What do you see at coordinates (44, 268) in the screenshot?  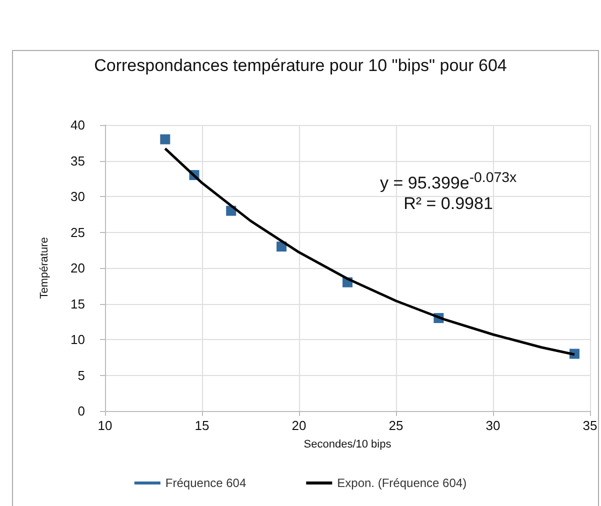 I see `y-axis-title: Température` at bounding box center [44, 268].